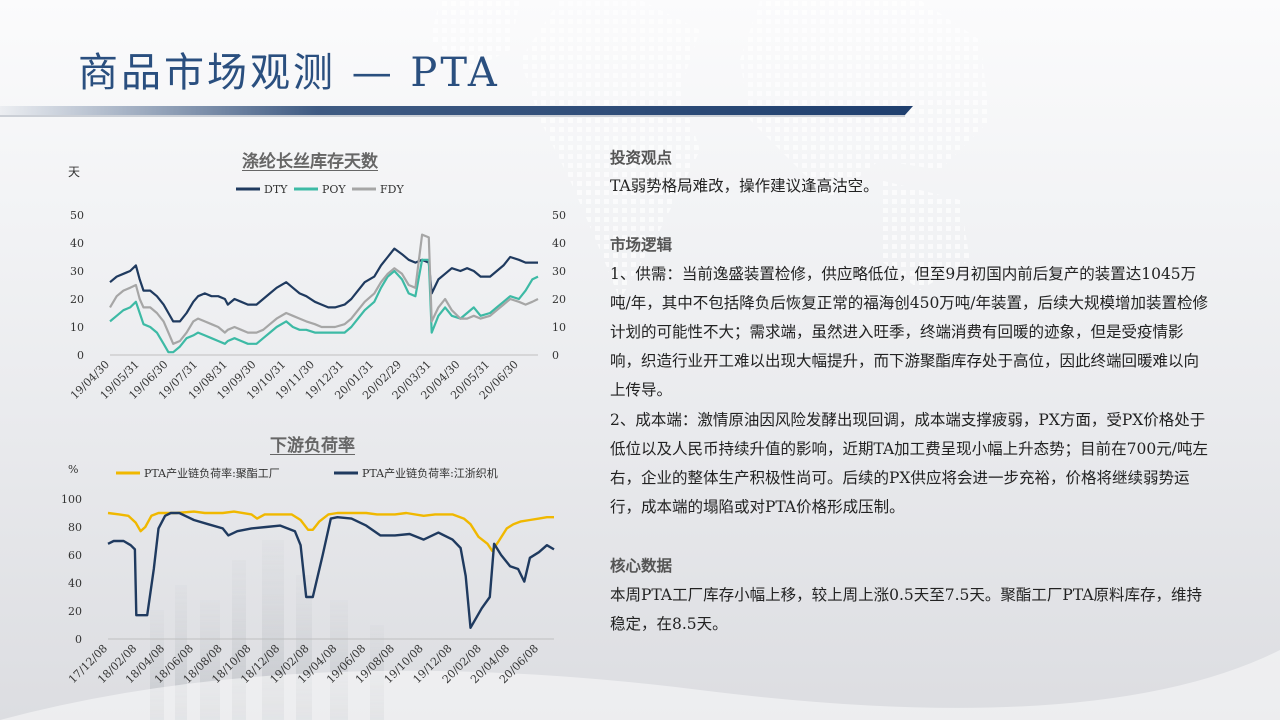 The height and width of the screenshot is (720, 1280). Describe the element at coordinates (212, 473) in the screenshot. I see `legend-label: PTA产业链负荷率:聚酯工厂` at that location.